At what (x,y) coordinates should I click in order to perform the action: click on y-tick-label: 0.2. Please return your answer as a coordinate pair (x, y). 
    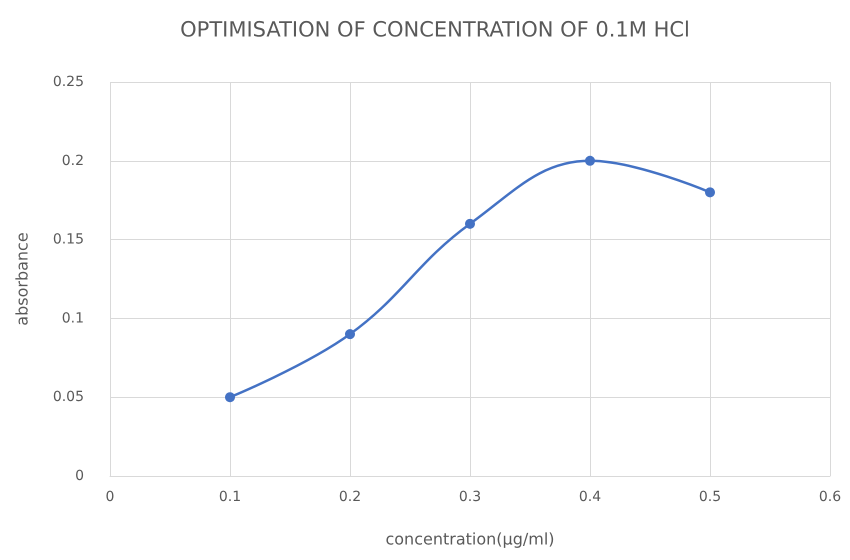
    Looking at the image, I should click on (73, 160).